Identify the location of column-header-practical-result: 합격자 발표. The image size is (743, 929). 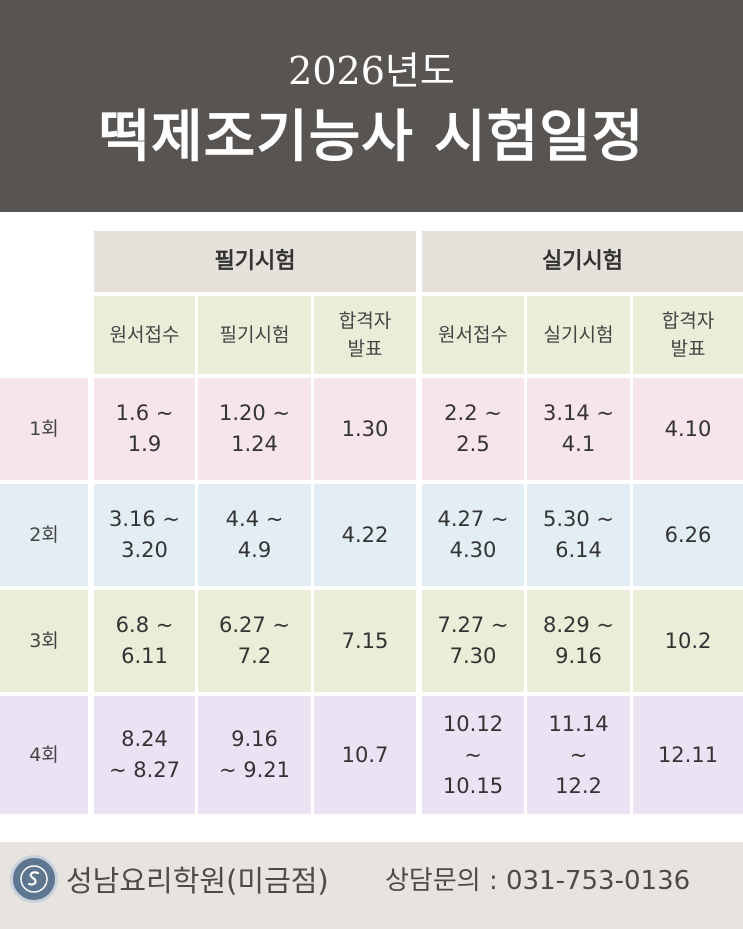
(688, 335).